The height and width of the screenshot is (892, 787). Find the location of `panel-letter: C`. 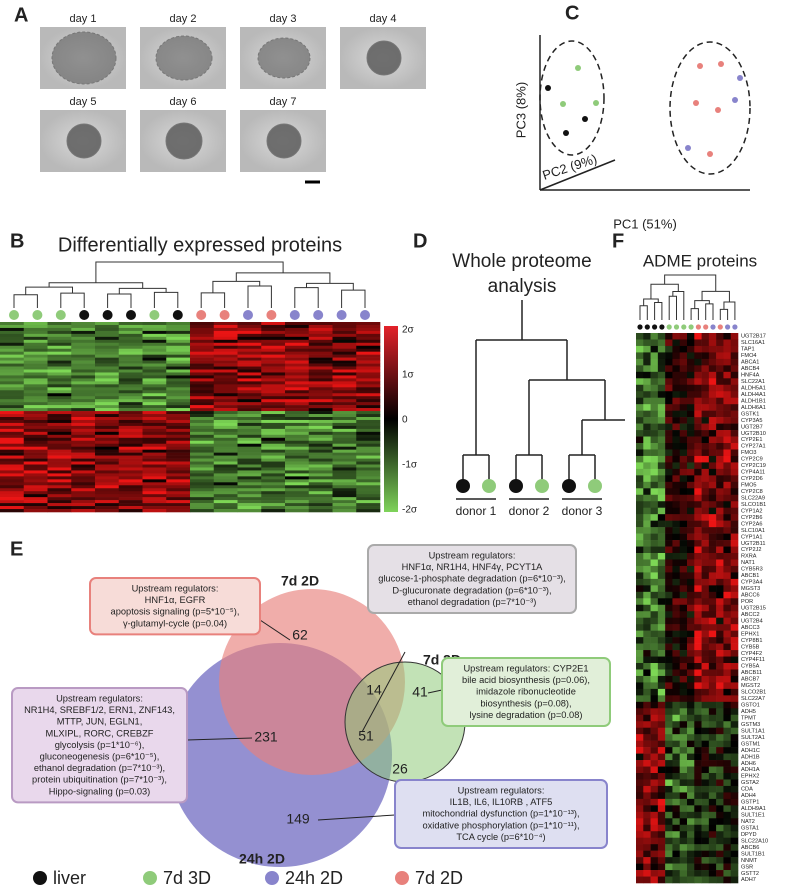

panel-letter: C is located at coordinates (572, 13).